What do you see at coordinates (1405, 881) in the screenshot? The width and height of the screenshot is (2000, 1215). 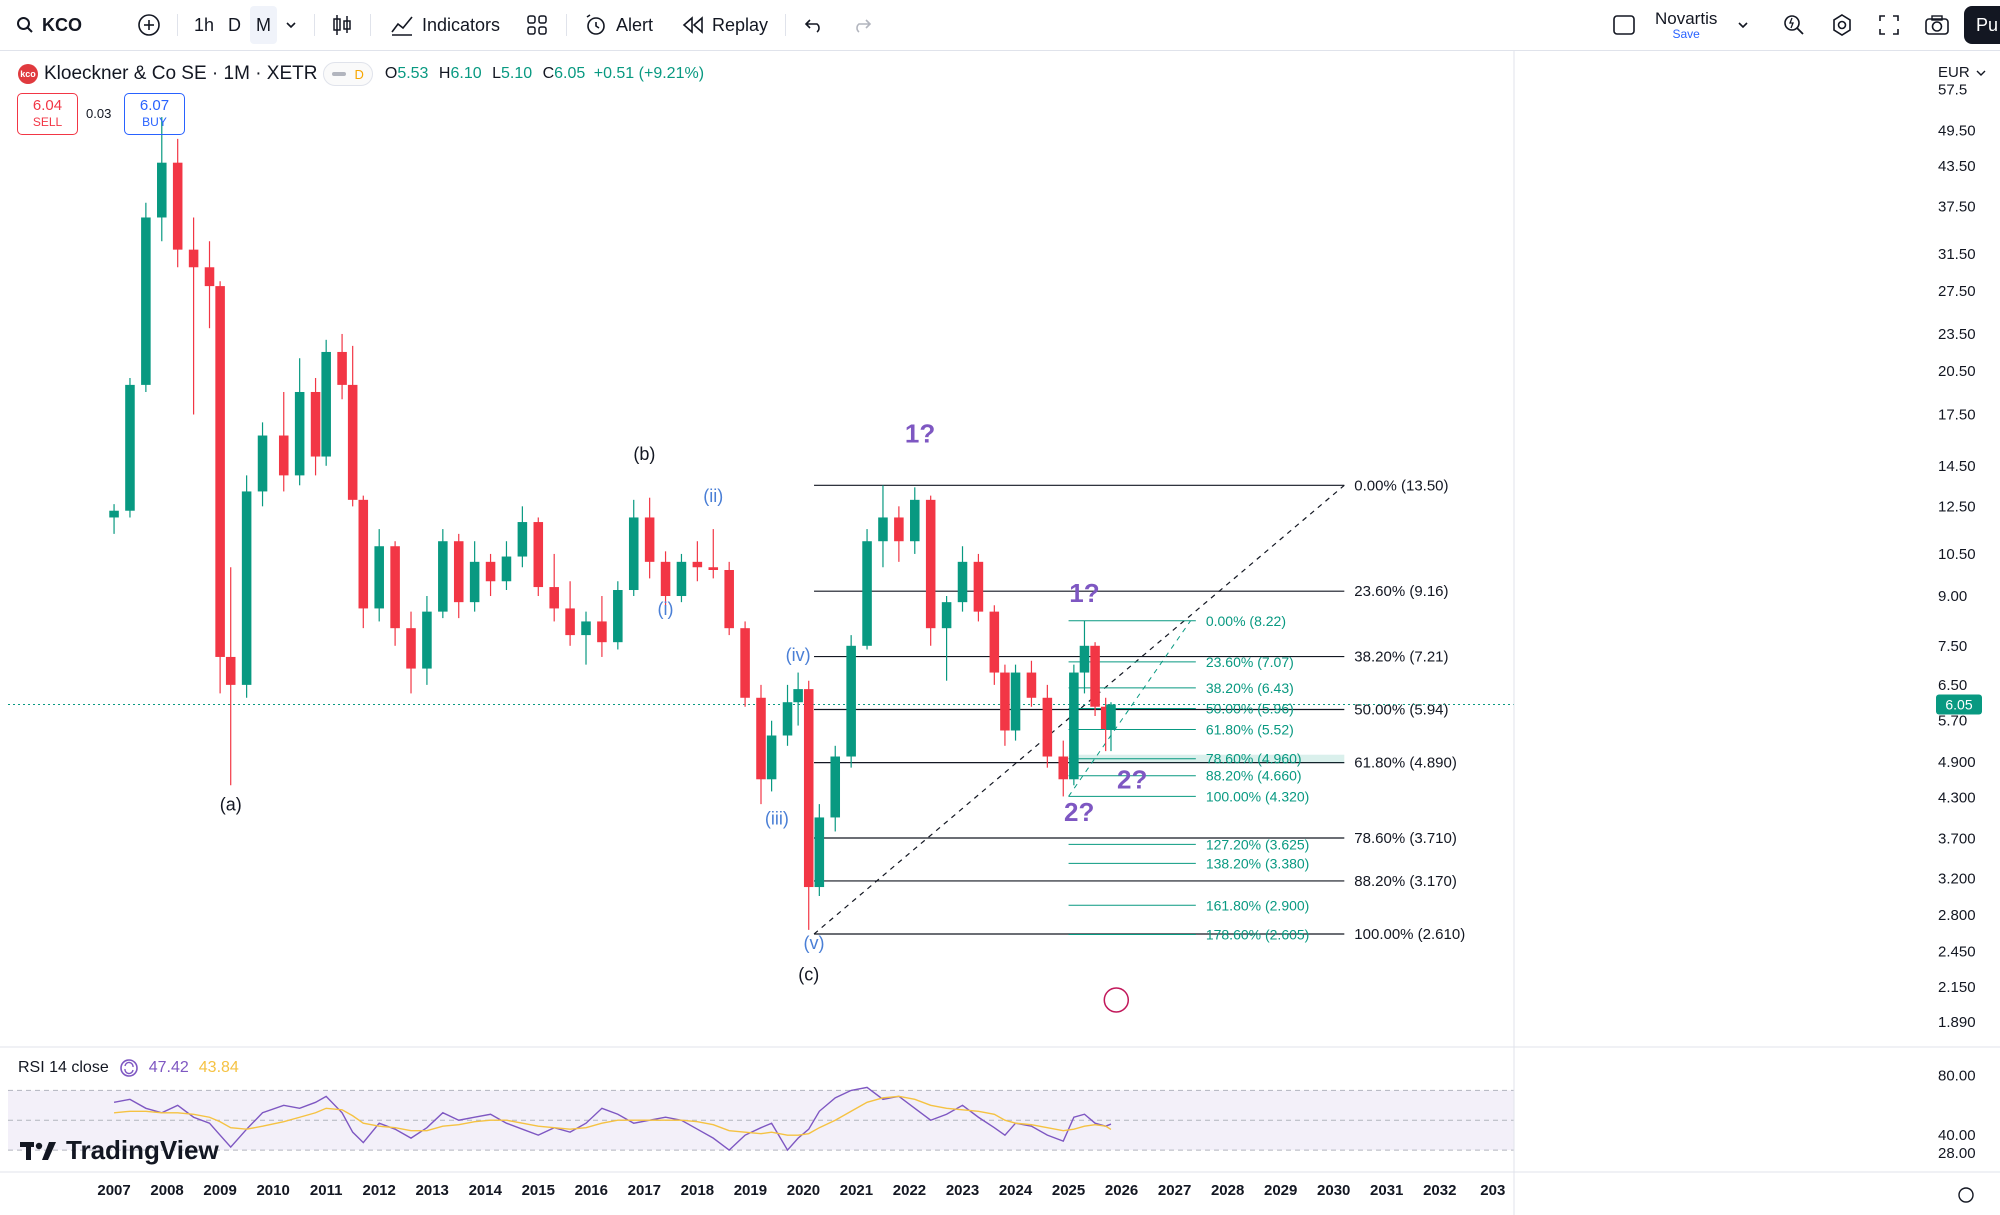 I see `fib-left-label: 88.20% (3.170)` at bounding box center [1405, 881].